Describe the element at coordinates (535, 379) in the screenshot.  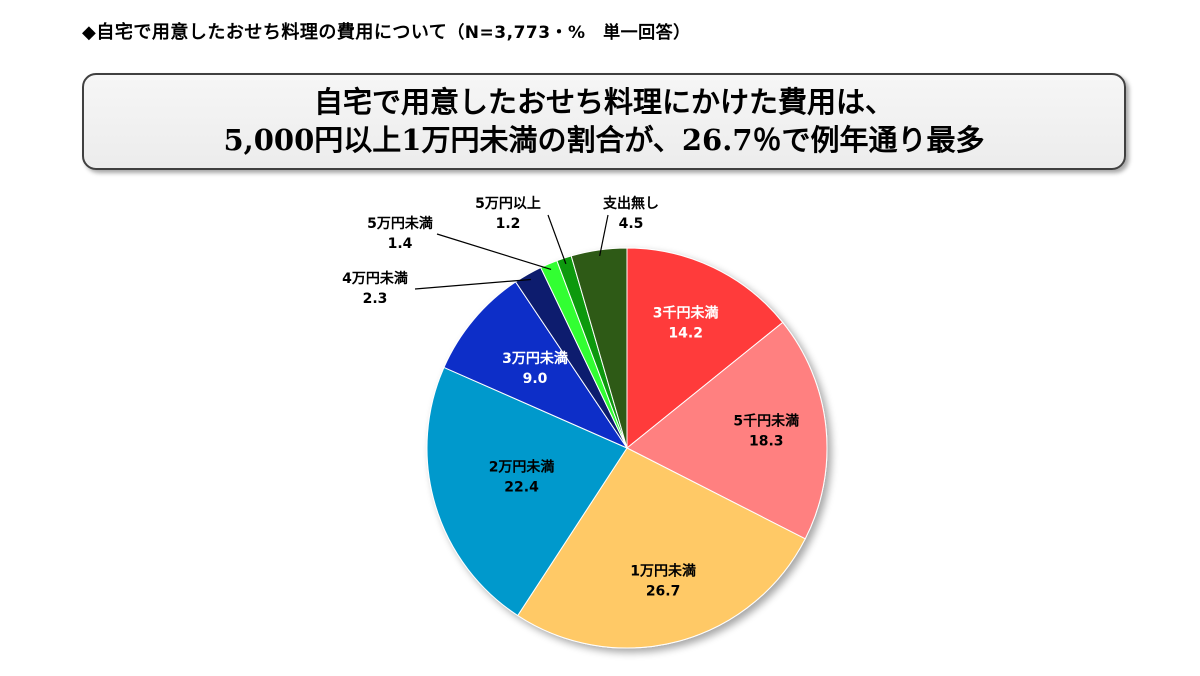
I see `slice-value-5: 9.0` at that location.